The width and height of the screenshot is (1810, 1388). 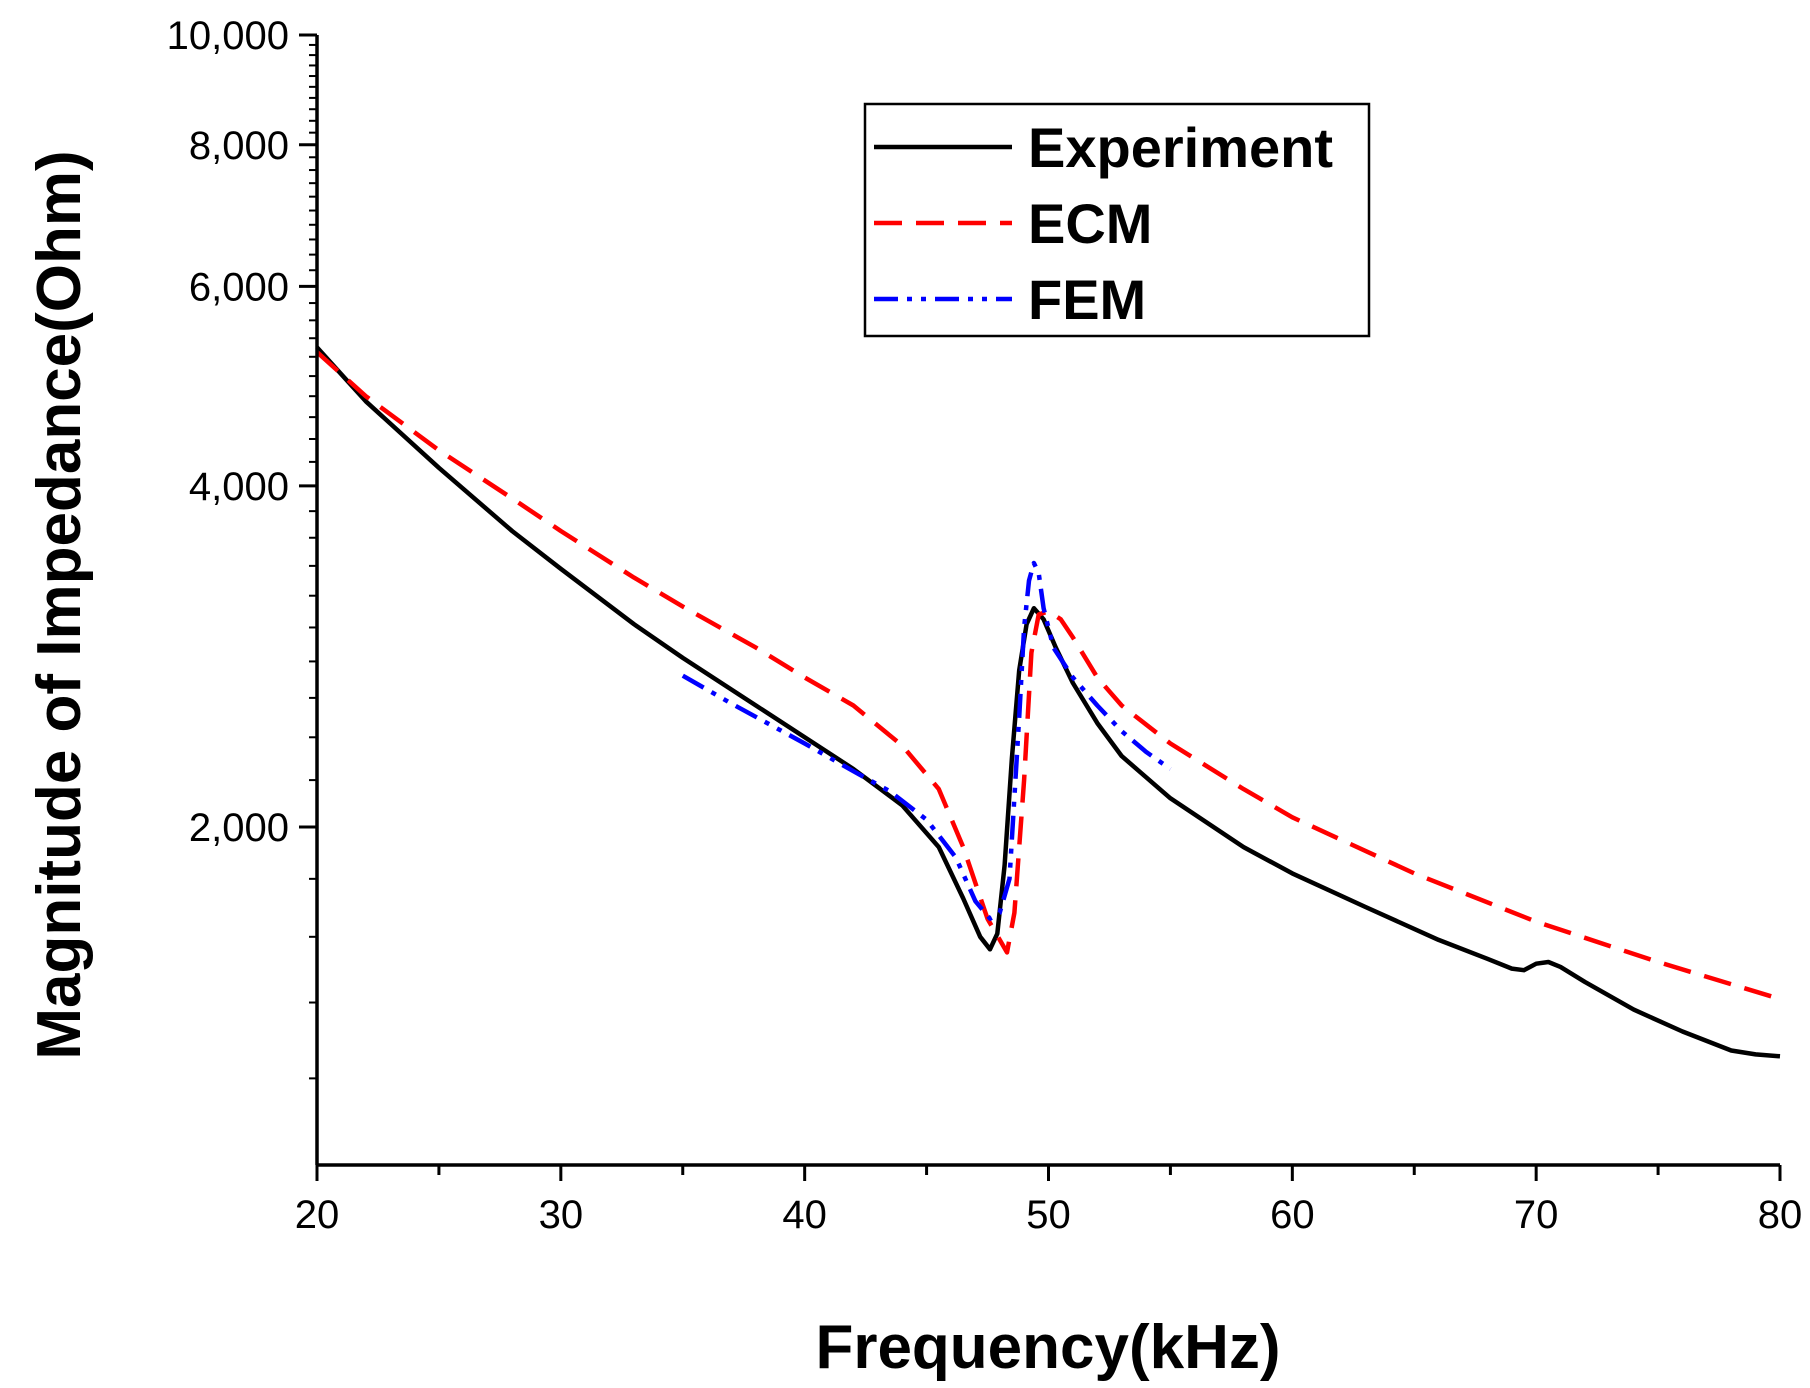 I want to click on y-tick-label: 4,000, so click(x=239, y=487).